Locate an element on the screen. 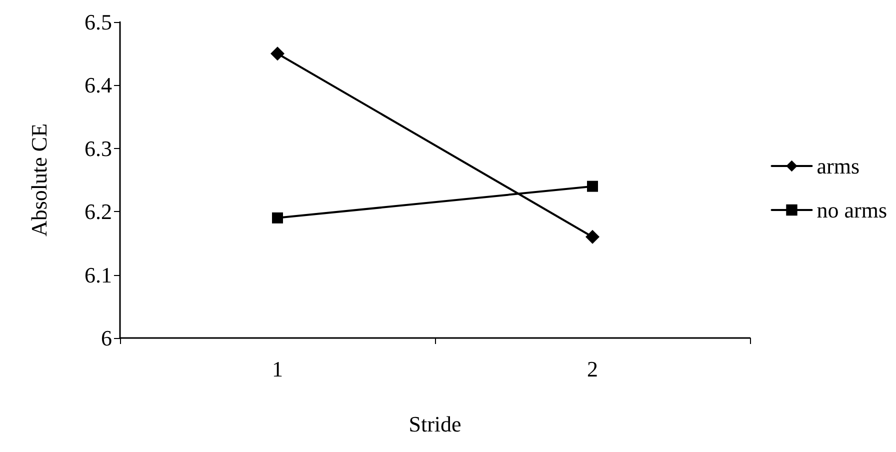  y-axis-title: Absolute CE is located at coordinates (39, 180).